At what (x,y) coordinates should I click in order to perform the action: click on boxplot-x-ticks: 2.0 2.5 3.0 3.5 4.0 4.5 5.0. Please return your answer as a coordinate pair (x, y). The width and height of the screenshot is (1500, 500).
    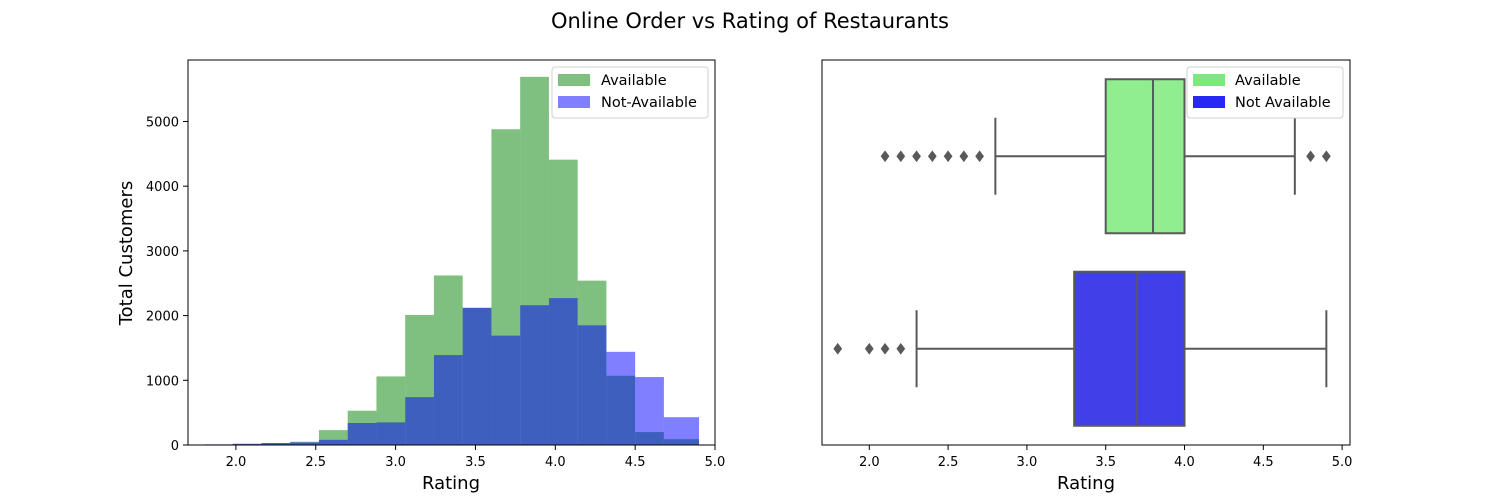
    Looking at the image, I should click on (1106, 457).